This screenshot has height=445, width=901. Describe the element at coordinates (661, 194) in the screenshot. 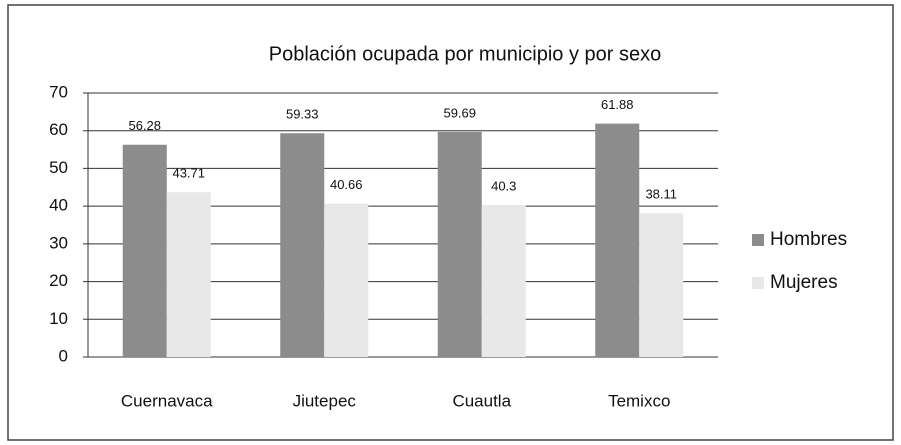

I see `data-label: 38.11` at that location.